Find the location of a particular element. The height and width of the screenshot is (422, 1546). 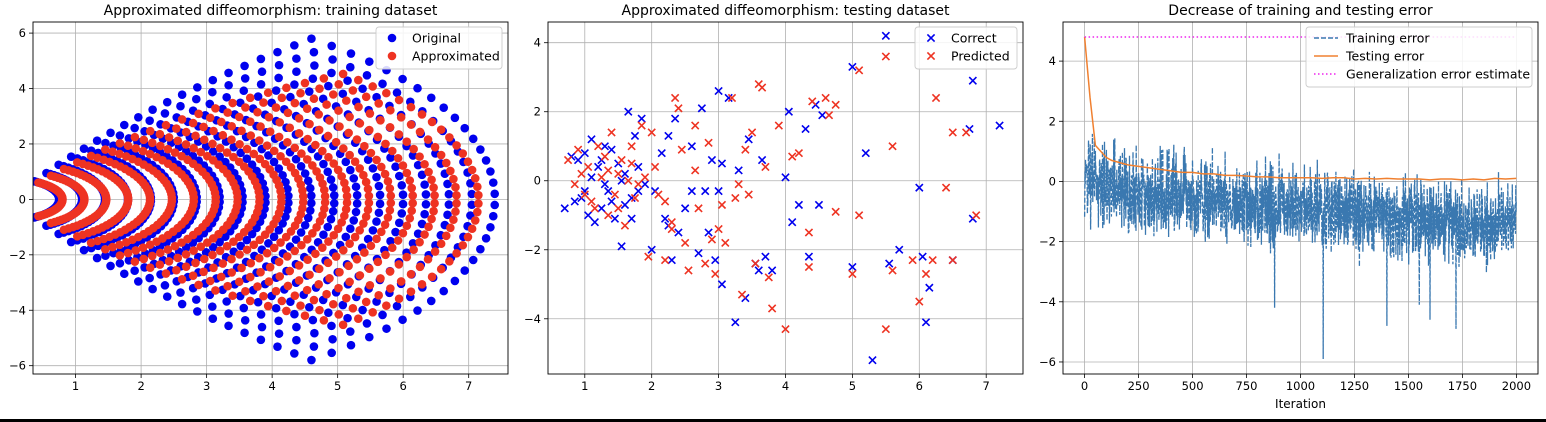

x-tick-label: 2 is located at coordinates (651, 386).